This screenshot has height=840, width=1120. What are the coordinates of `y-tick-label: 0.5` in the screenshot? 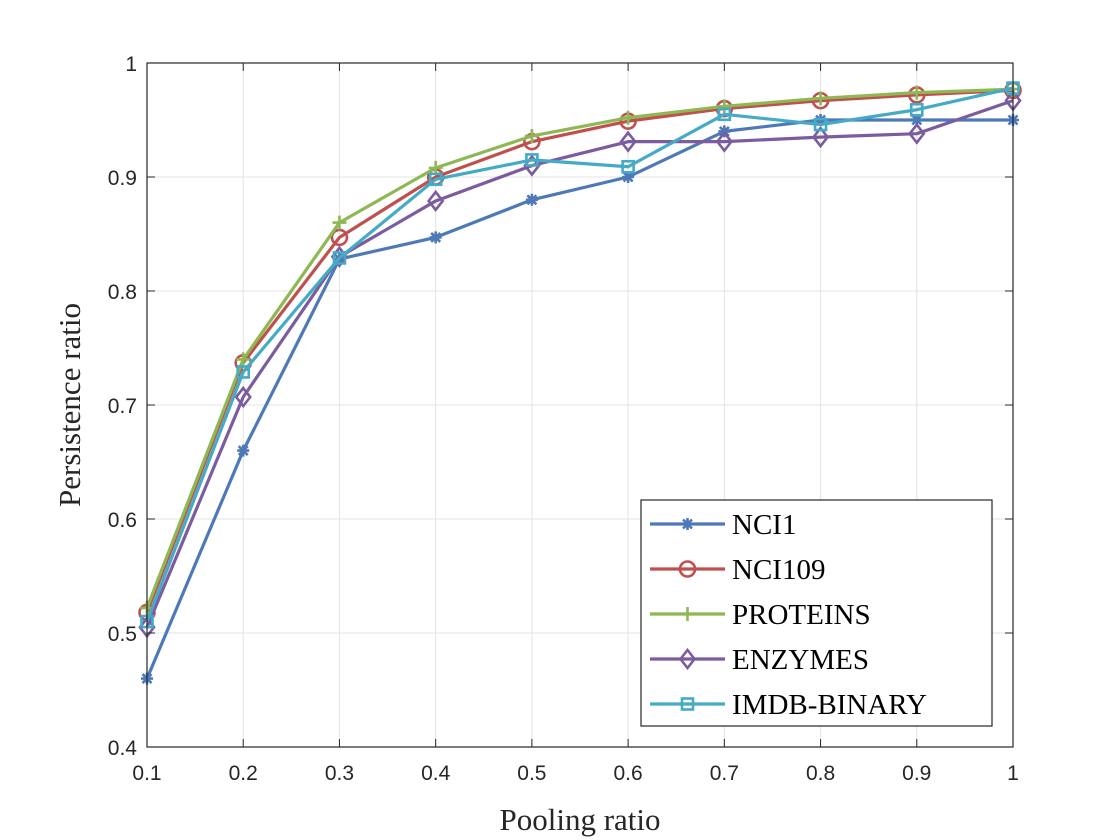 It's located at (122, 634).